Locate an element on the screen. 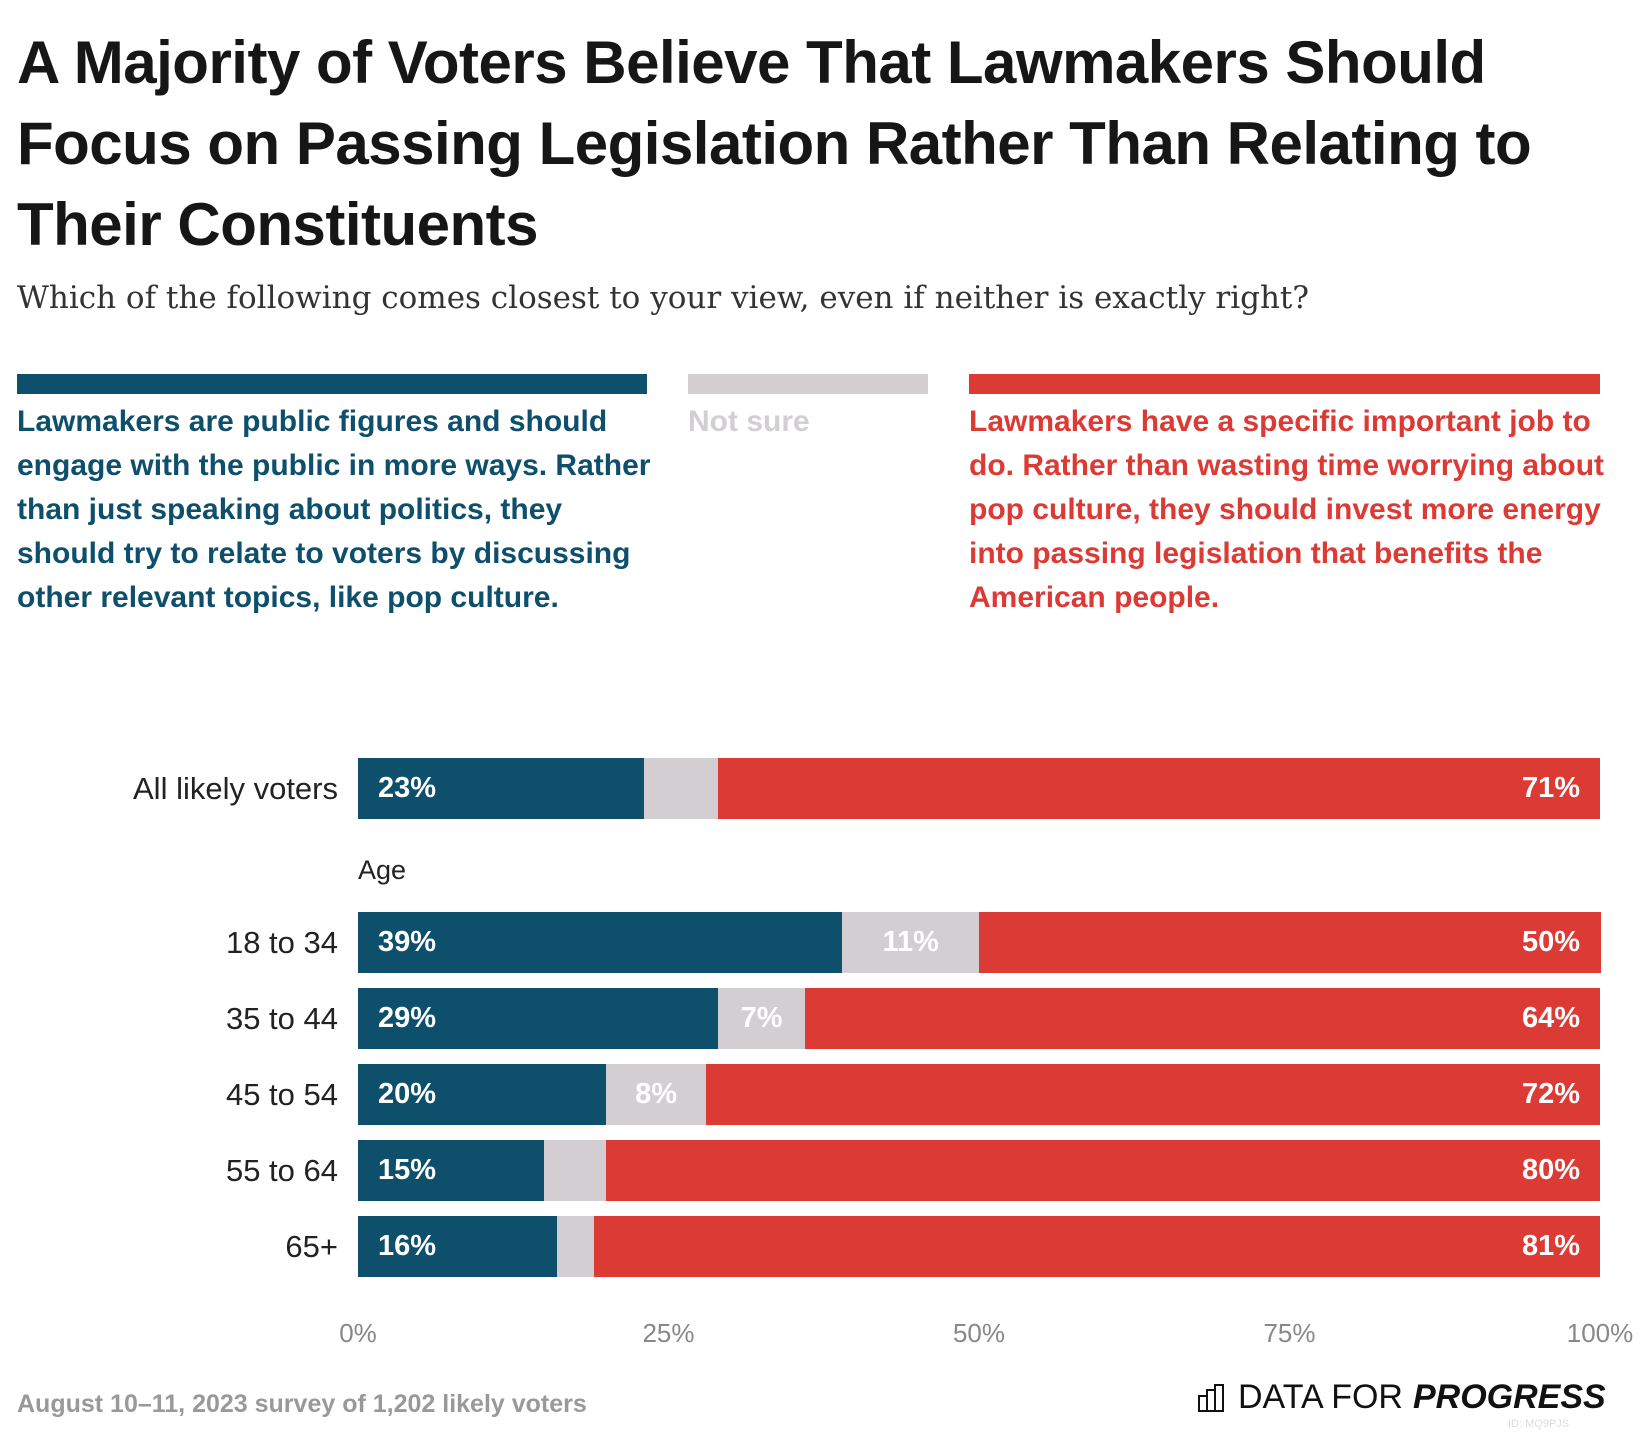  chart-id: ID: MQ9PJS is located at coordinates (1539, 1424).